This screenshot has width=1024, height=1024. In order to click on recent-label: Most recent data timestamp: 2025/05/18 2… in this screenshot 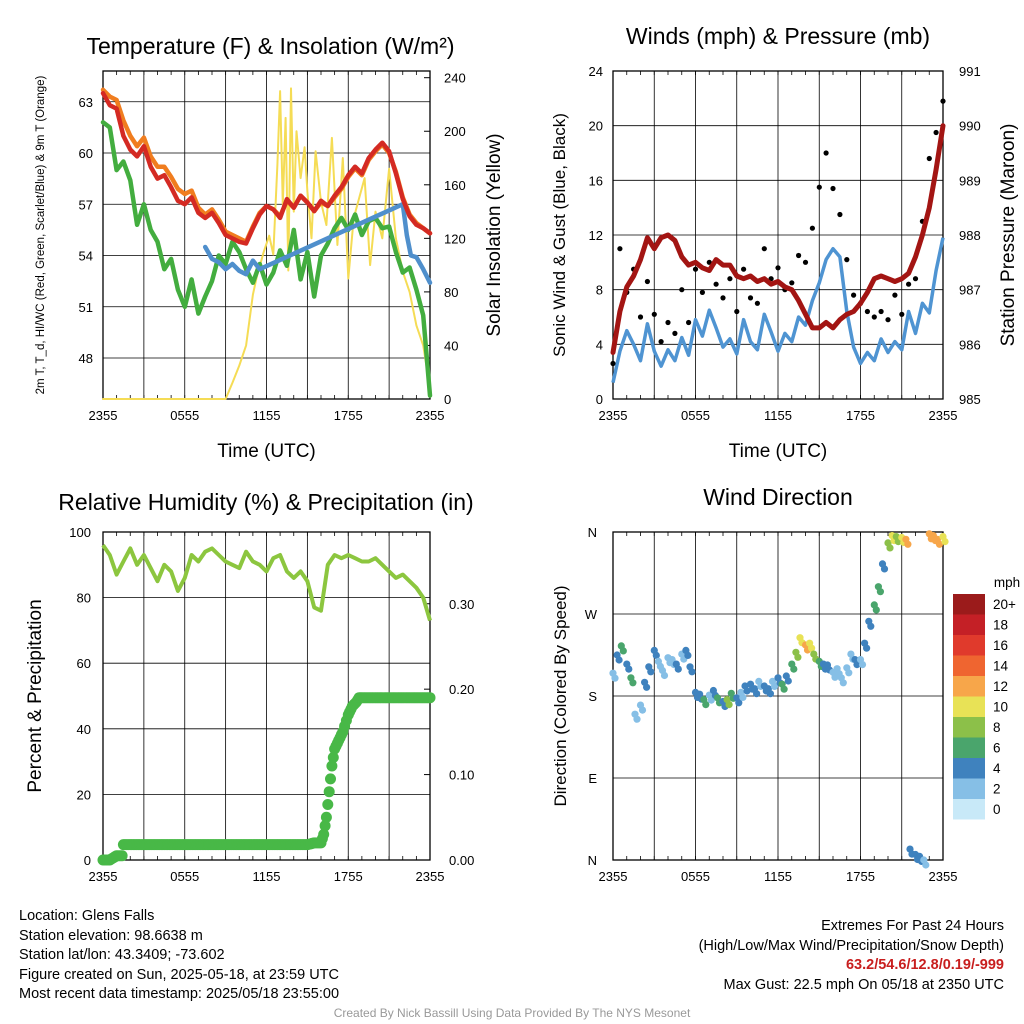, I will do `click(179, 994)`.